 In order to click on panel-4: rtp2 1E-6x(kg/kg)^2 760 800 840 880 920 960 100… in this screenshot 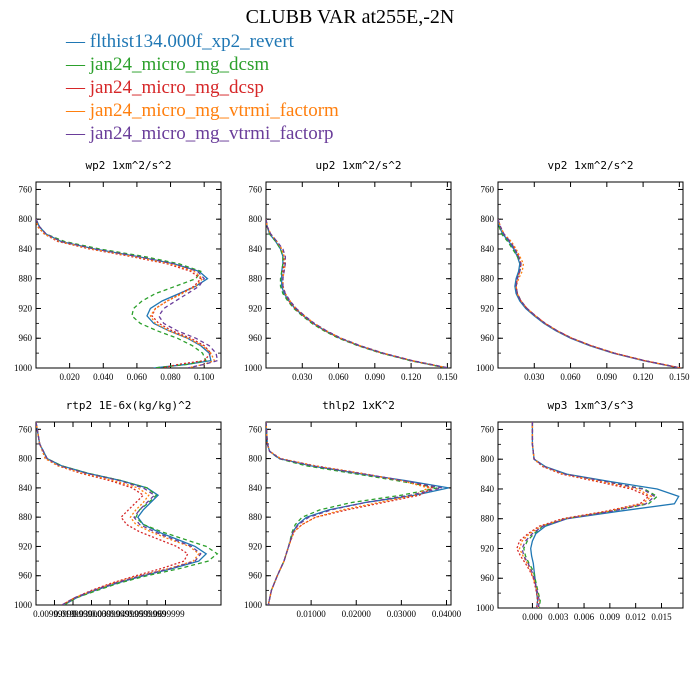, I will do `click(118, 509)`.